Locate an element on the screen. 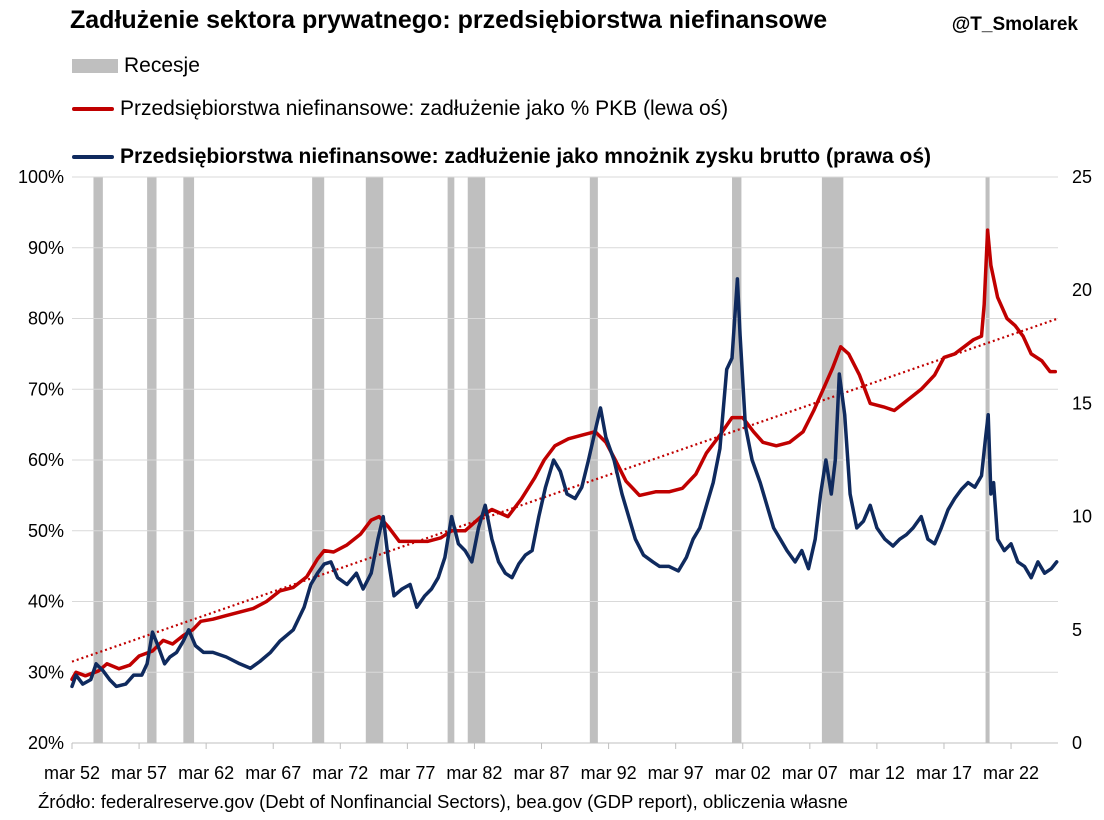 The width and height of the screenshot is (1104, 820). y-right-tick-label: 10 is located at coordinates (1082, 517).